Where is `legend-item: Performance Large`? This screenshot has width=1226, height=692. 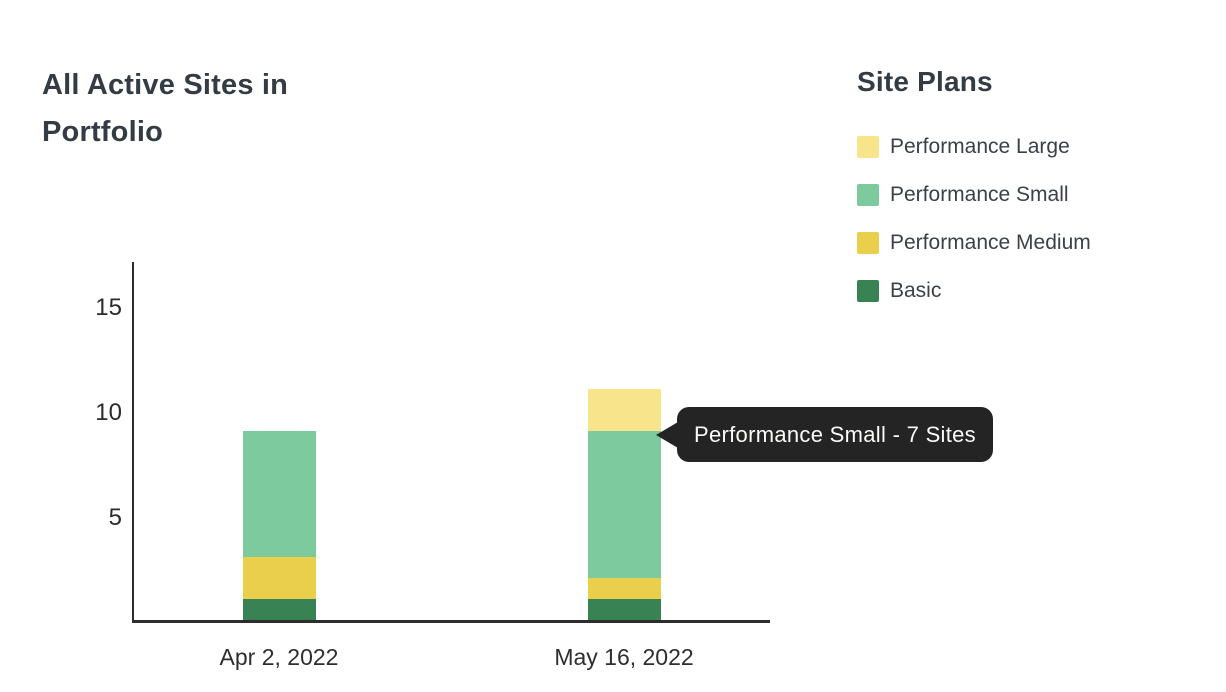
legend-item: Performance Large is located at coordinates (974, 146).